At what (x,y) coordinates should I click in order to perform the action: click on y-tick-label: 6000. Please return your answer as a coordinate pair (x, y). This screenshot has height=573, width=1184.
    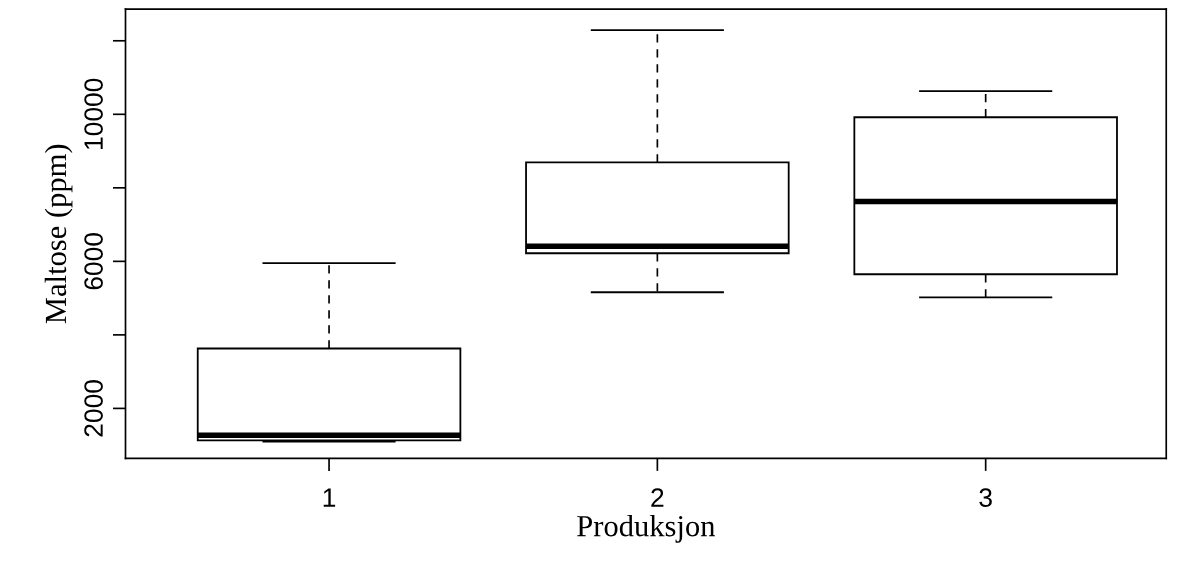
    Looking at the image, I should click on (93, 261).